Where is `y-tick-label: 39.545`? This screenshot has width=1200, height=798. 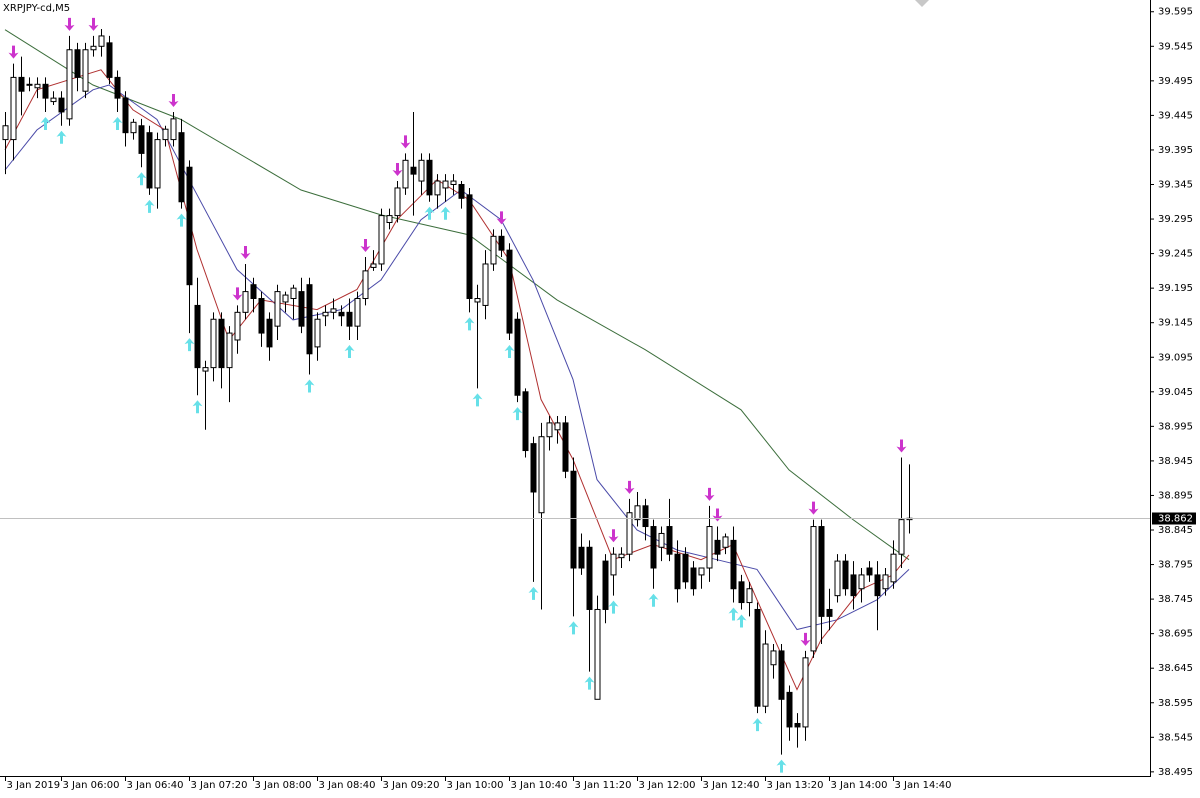
y-tick-label: 39.545 is located at coordinates (1175, 46).